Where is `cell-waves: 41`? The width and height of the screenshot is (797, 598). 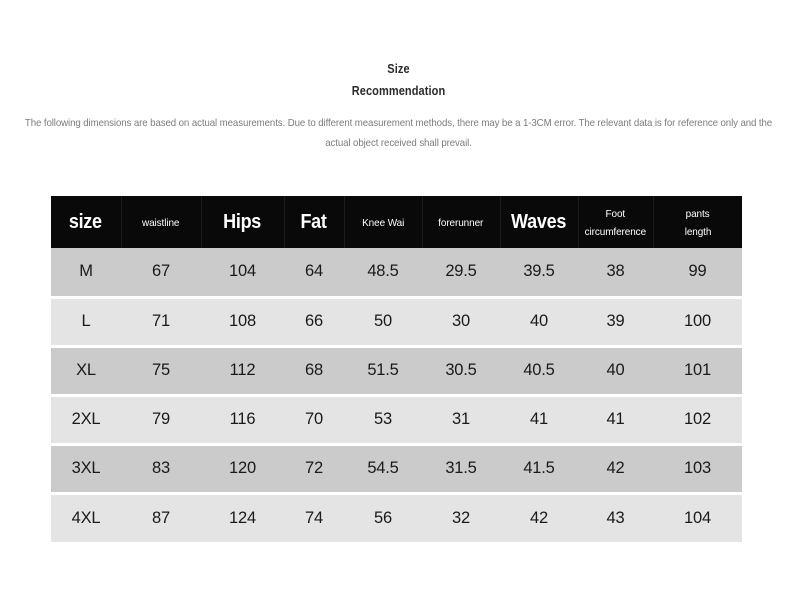 cell-waves: 41 is located at coordinates (539, 420).